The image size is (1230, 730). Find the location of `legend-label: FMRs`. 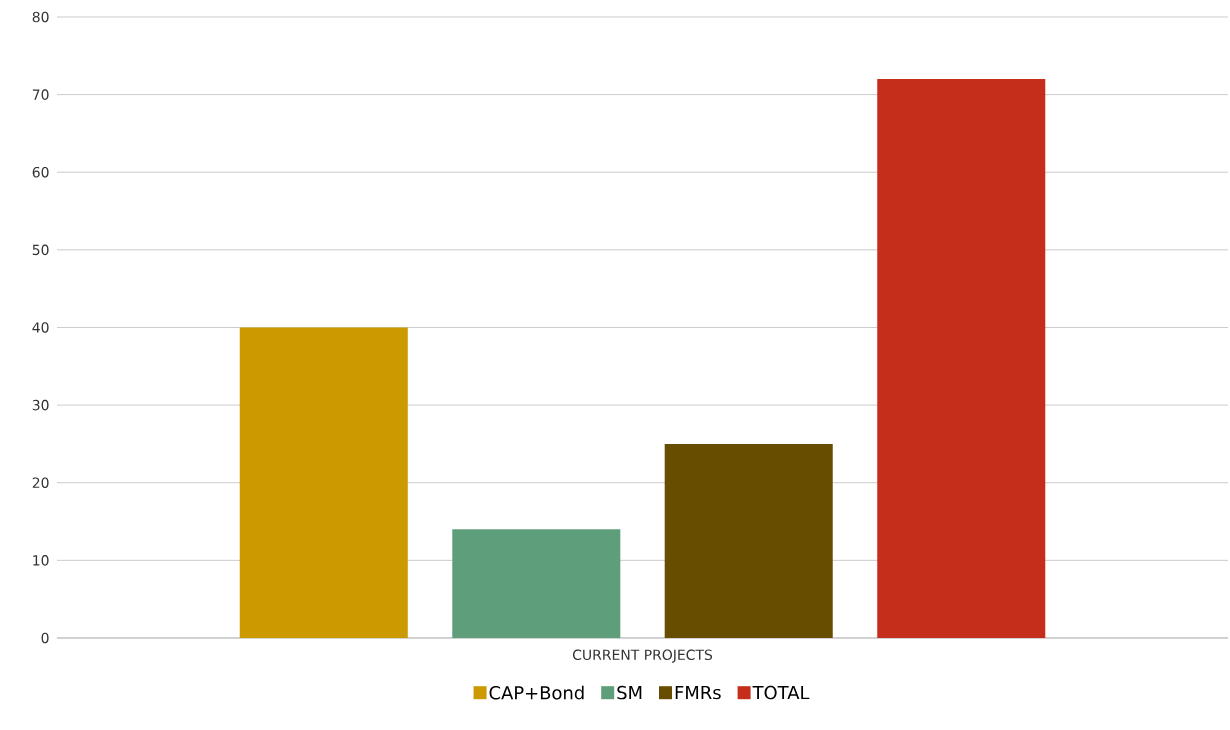

legend-label: FMRs is located at coordinates (698, 692).